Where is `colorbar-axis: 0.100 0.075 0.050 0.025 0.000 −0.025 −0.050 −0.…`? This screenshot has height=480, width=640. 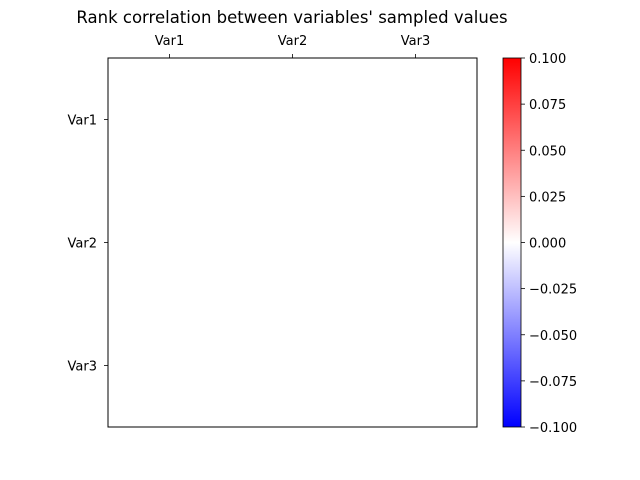
colorbar-axis: 0.100 0.075 0.050 0.025 0.000 −0.025 −0.050 −0.… is located at coordinates (549, 244).